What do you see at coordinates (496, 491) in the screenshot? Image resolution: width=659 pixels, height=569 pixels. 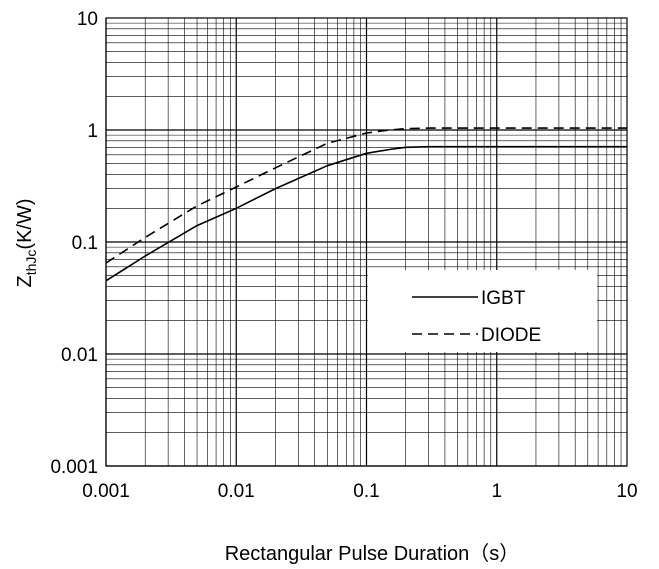 I see `x-tick-label: 1` at bounding box center [496, 491].